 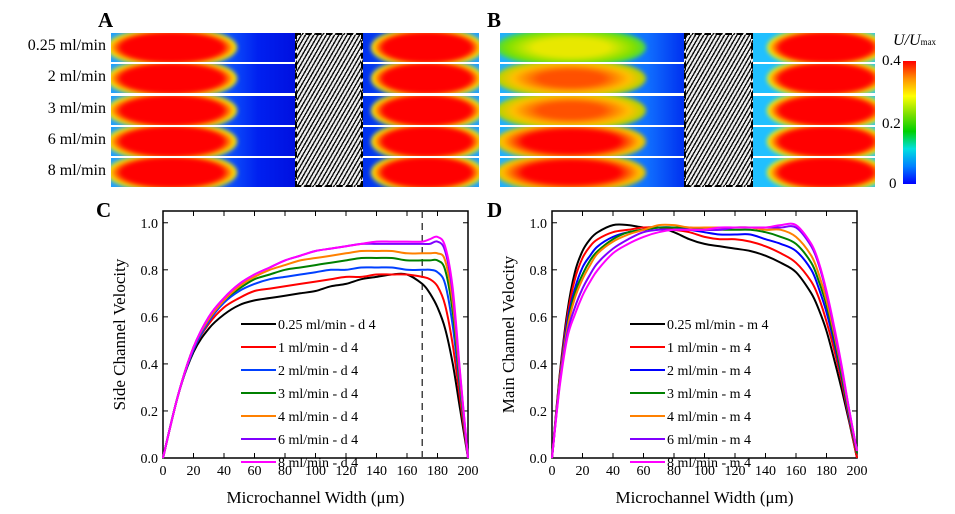 What do you see at coordinates (76, 108) in the screenshot?
I see `row-label: 3 ml/min` at bounding box center [76, 108].